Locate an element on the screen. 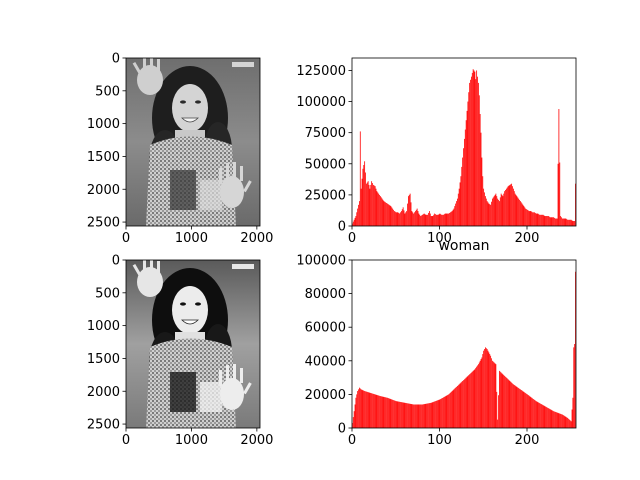 The image size is (640, 480). y-tick-label: 50000 is located at coordinates (325, 164).